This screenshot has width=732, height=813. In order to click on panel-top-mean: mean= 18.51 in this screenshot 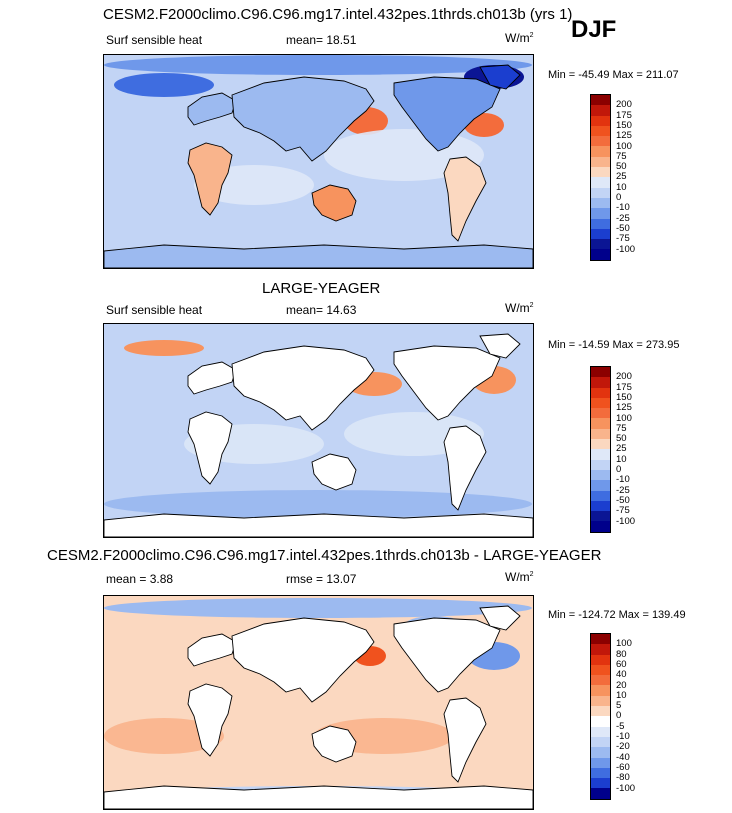, I will do `click(321, 40)`.